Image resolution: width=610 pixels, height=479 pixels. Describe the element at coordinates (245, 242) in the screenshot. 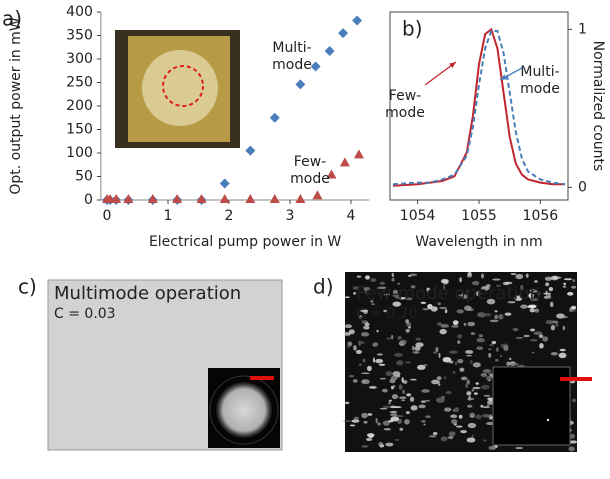

I see `x-axis-label: Electrical pump power in W` at that location.